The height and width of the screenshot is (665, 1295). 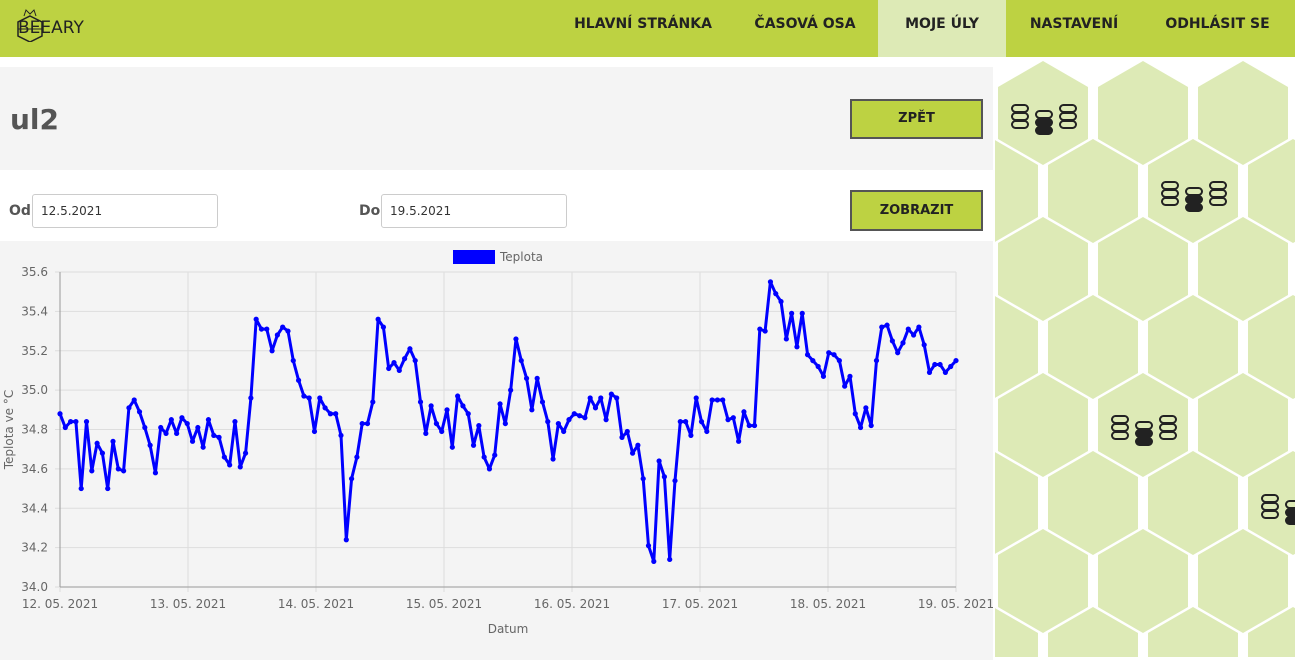 What do you see at coordinates (370, 211) in the screenshot?
I see `to-label: Do` at bounding box center [370, 211].